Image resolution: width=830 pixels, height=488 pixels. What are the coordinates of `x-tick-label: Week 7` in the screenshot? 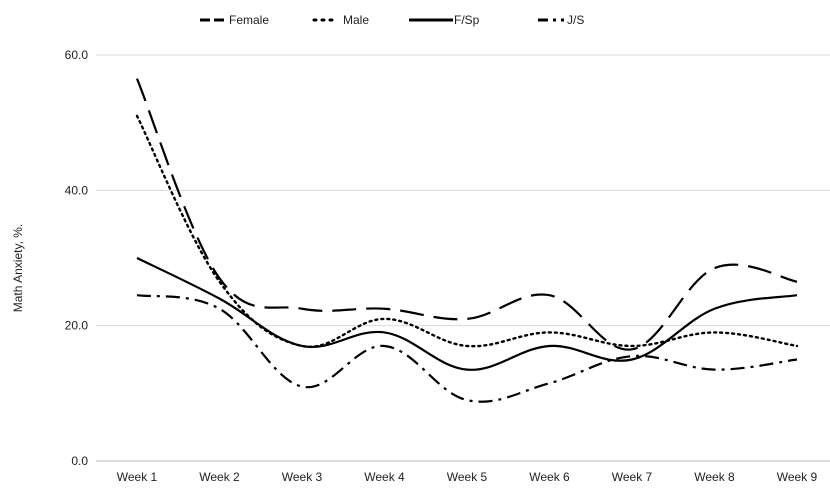 It's located at (632, 477).